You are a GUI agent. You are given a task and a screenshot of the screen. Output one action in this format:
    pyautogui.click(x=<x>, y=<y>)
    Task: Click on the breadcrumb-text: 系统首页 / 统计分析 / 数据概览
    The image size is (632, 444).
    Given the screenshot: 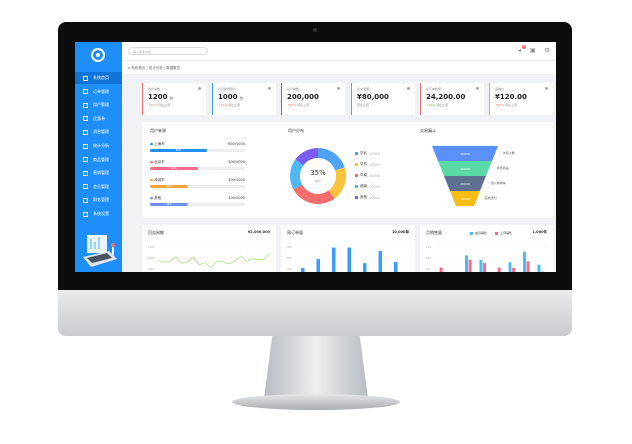 What is the action you would take?
    pyautogui.click(x=156, y=68)
    